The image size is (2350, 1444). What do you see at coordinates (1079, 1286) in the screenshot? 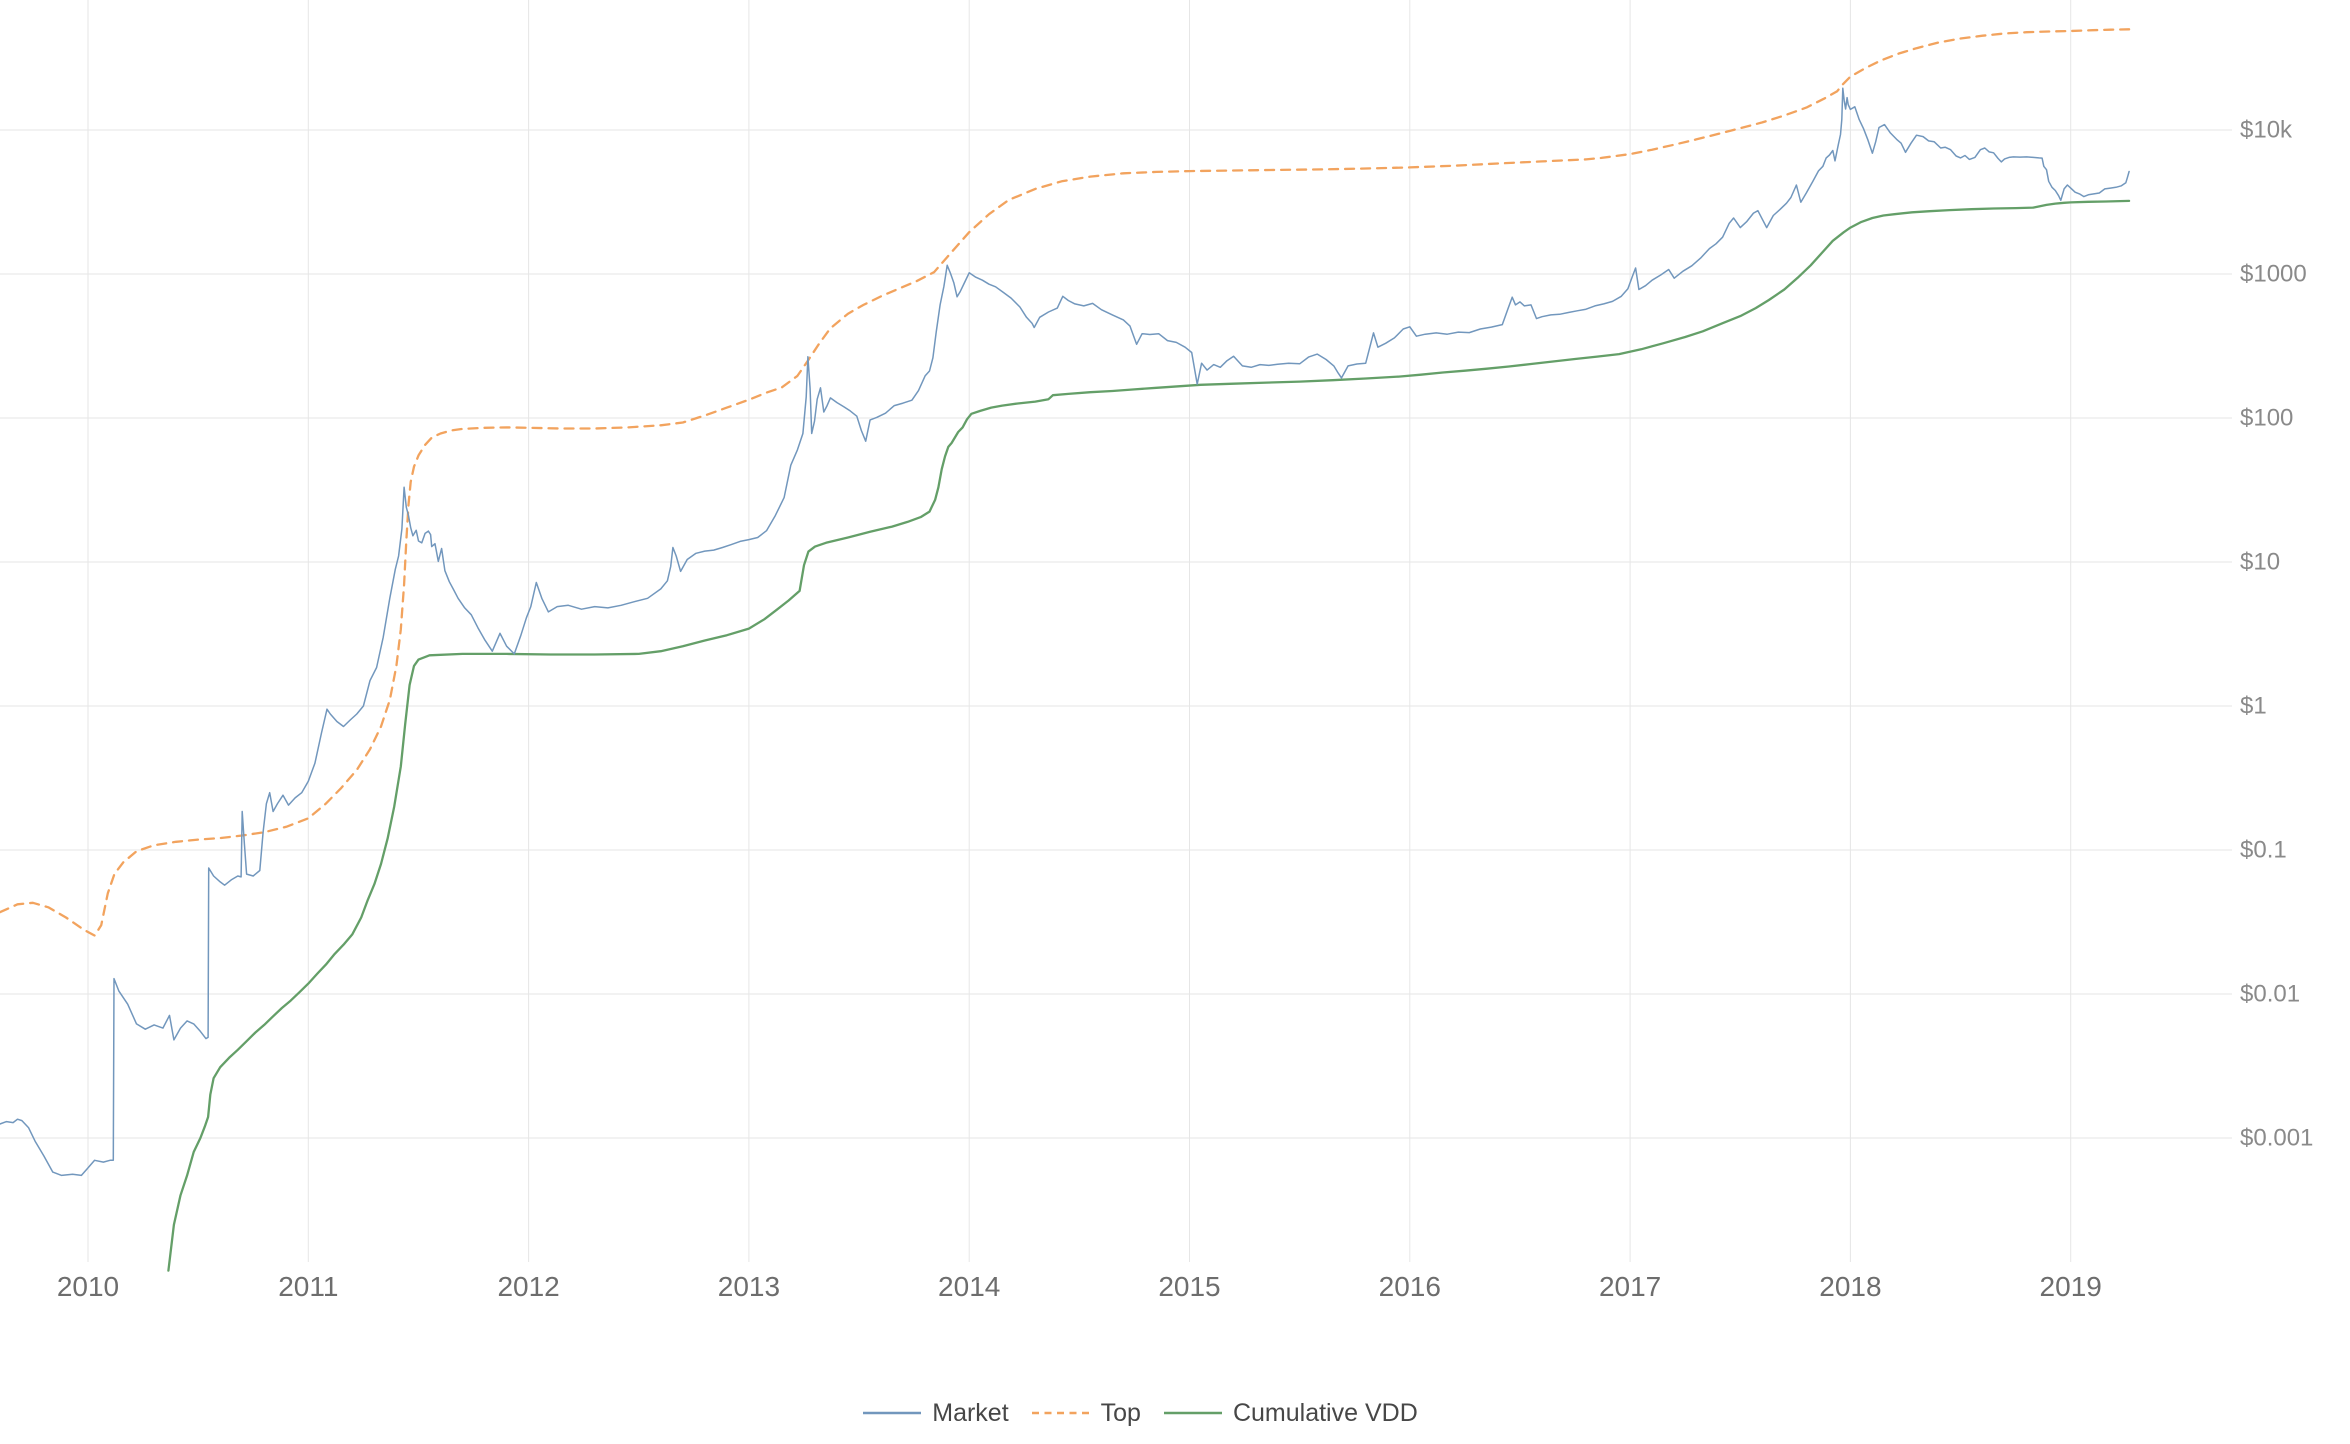
I see `x-axis-tick-labels: 2010 2011 2012 2013 2014 2015 2016 2017 2018 2019` at bounding box center [1079, 1286].